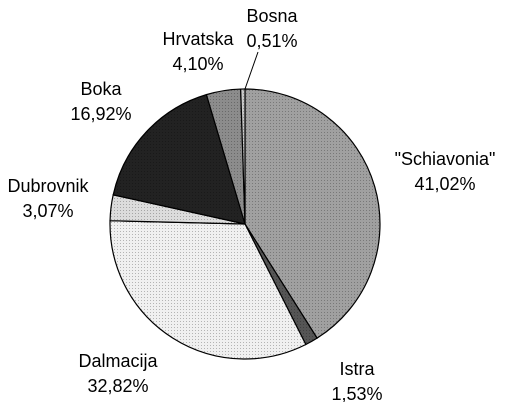 This screenshot has width=506, height=402. Describe the element at coordinates (101, 89) in the screenshot. I see `slice-label: Boka` at that location.